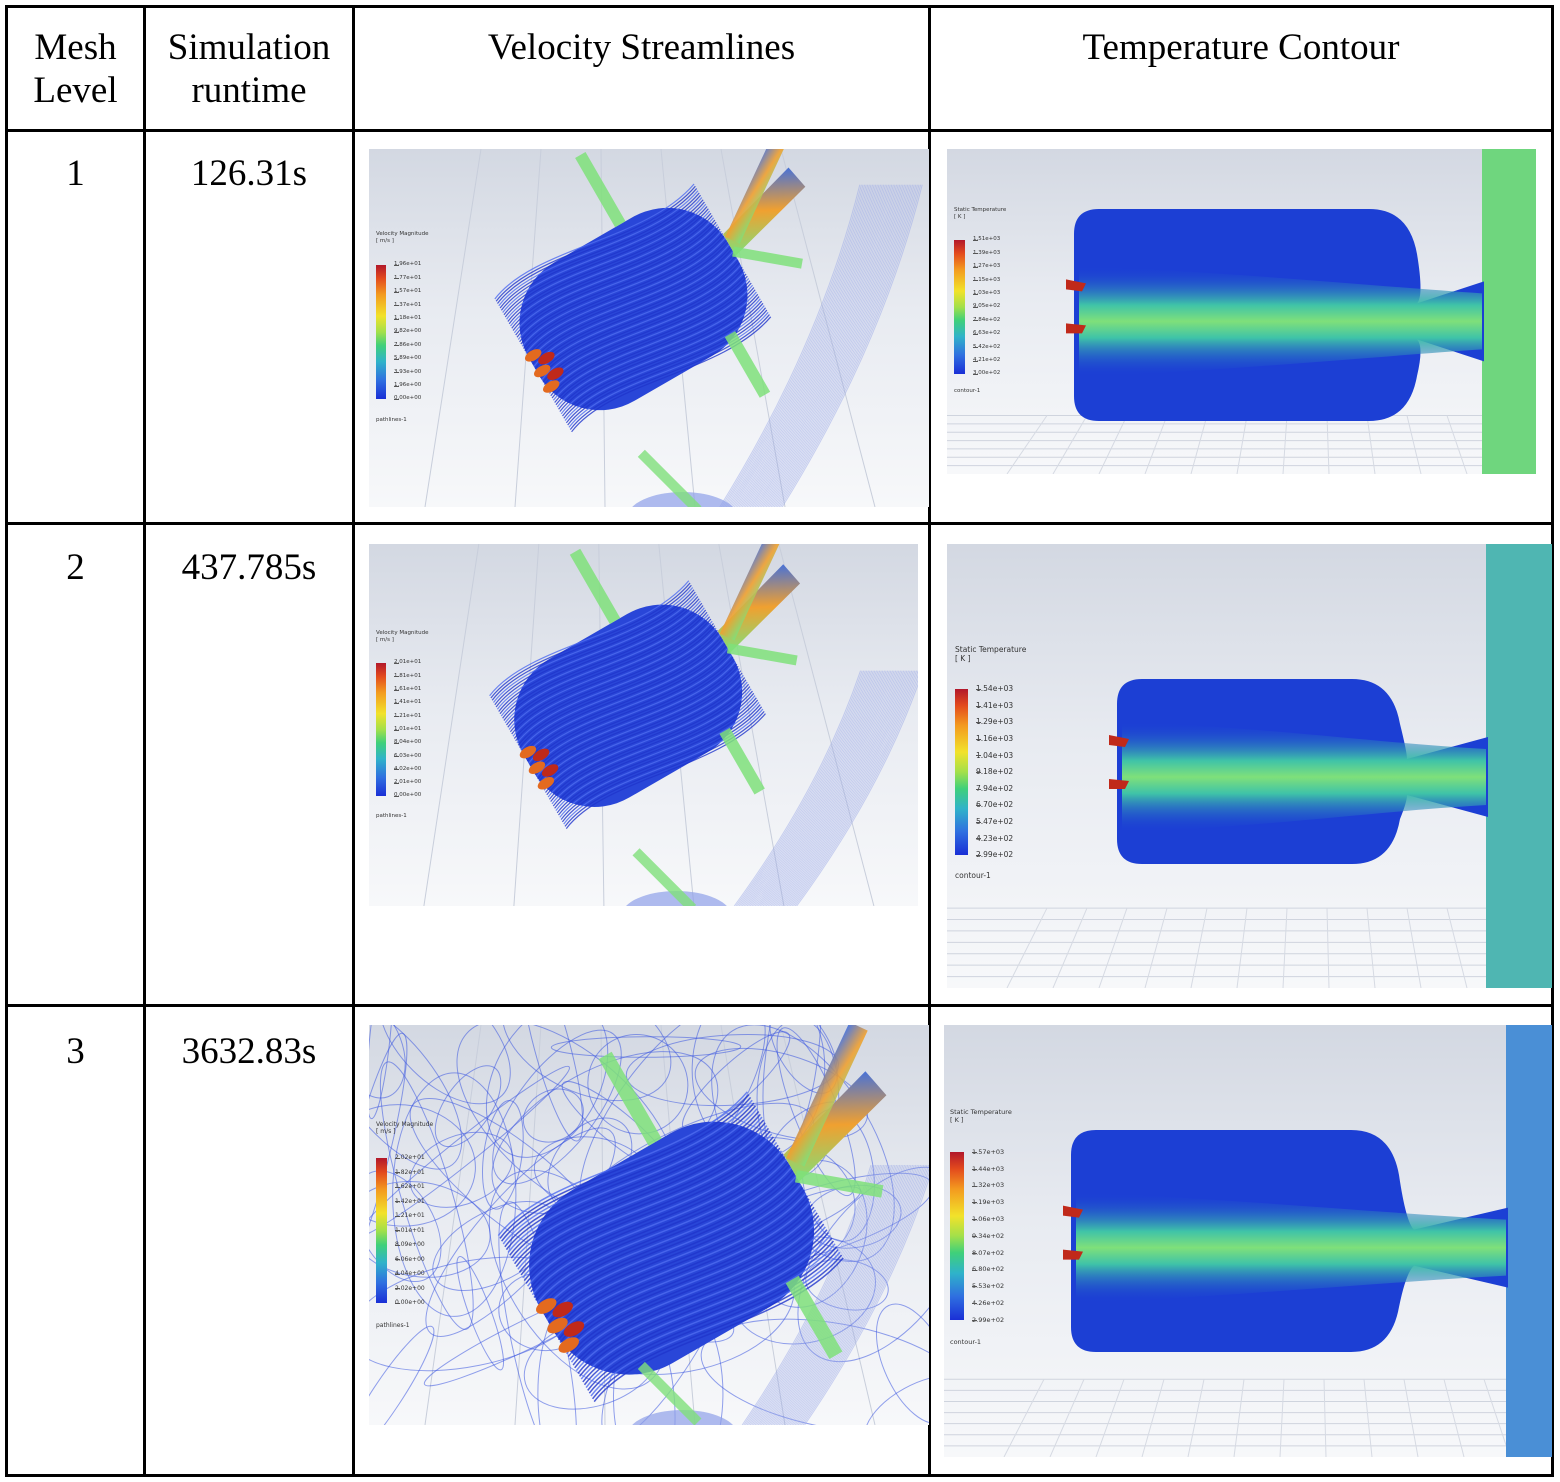 The height and width of the screenshot is (1482, 1560). I want to click on legend-tick-label: 6.80e+02, so click(988, 1269).